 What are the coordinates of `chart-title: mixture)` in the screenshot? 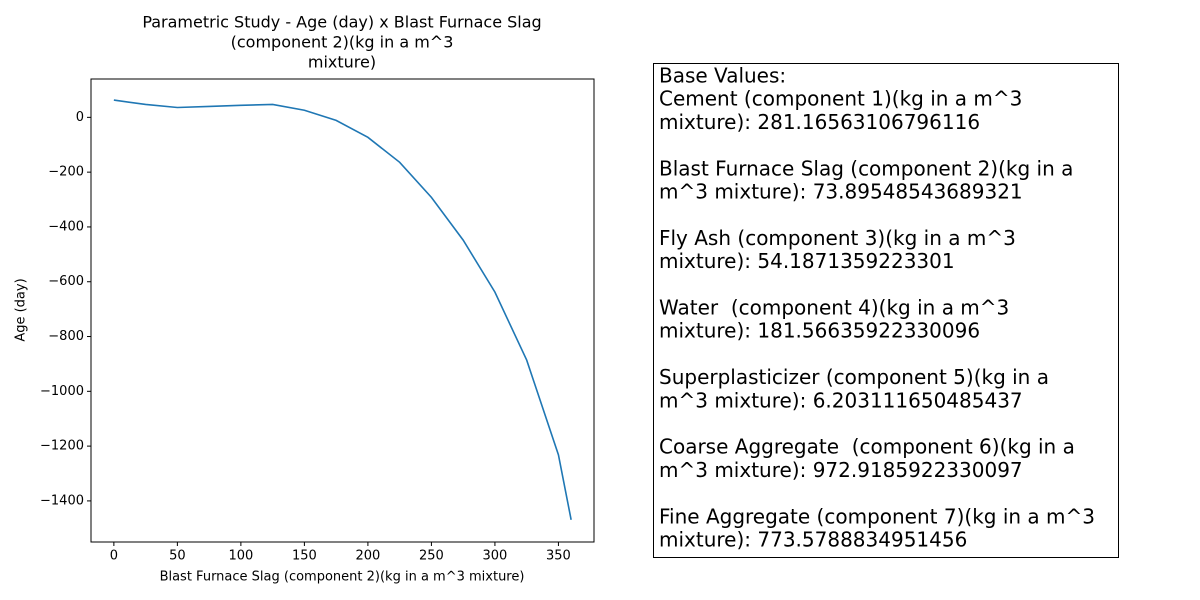 It's located at (342, 62).